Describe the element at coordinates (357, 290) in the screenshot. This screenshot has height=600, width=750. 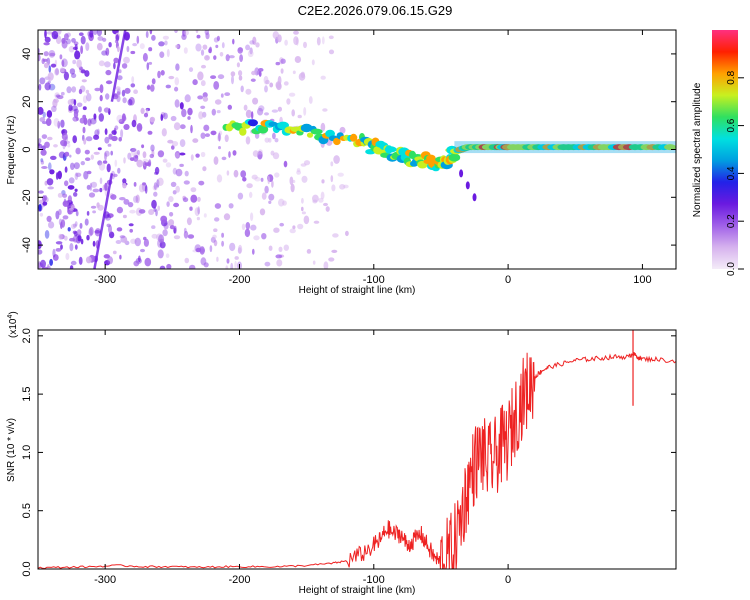
I see `spectrogram-x-axis-label: Height of straight line (km)` at that location.